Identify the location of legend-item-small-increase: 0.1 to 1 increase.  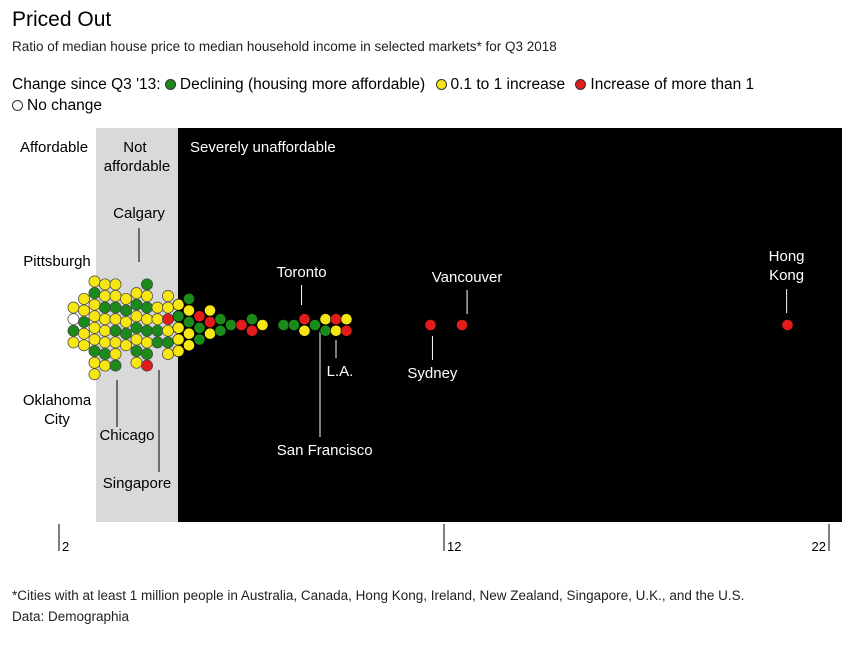
(500, 84).